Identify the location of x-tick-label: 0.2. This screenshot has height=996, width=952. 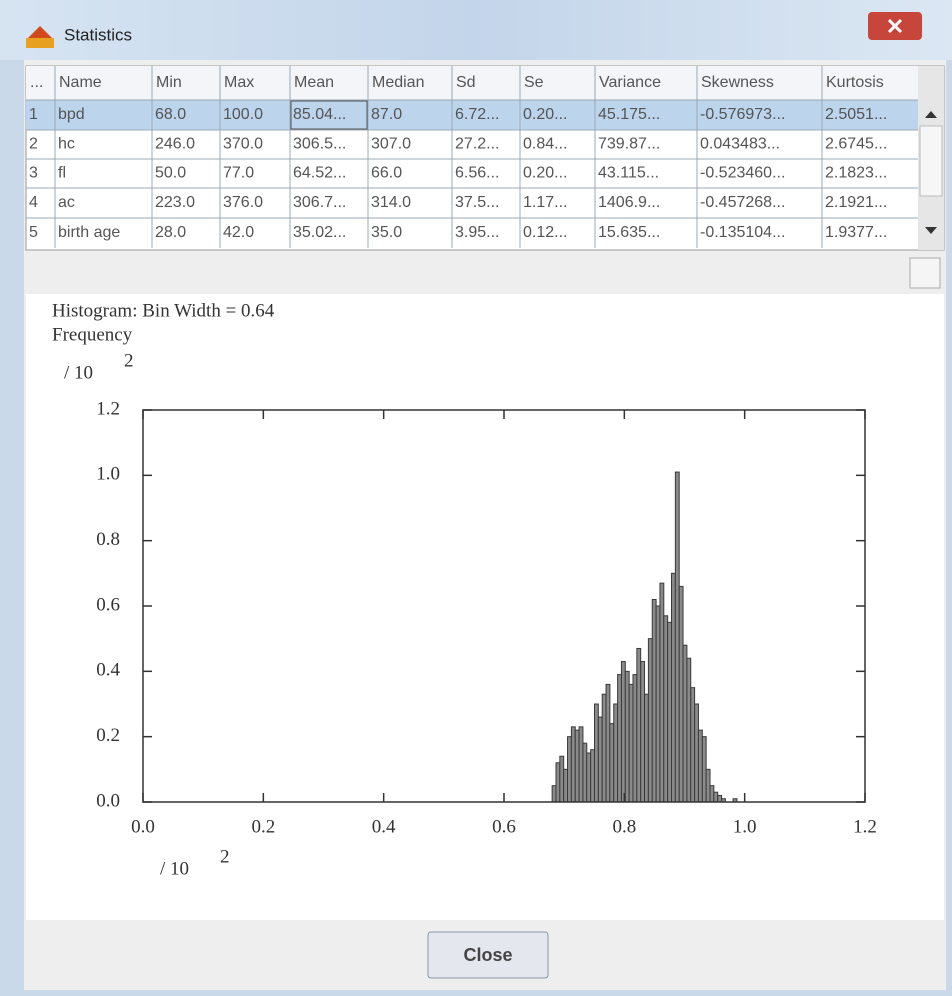
(263, 826).